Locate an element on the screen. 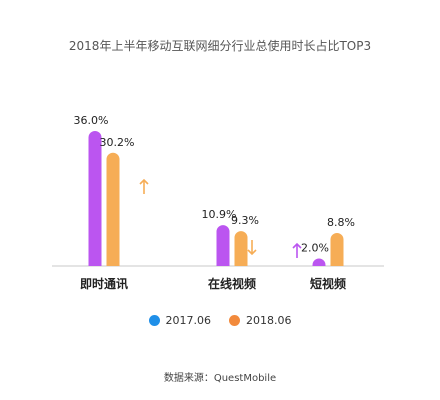 The width and height of the screenshot is (440, 400). source-note: 数据来源：QuestMobile is located at coordinates (220, 378).